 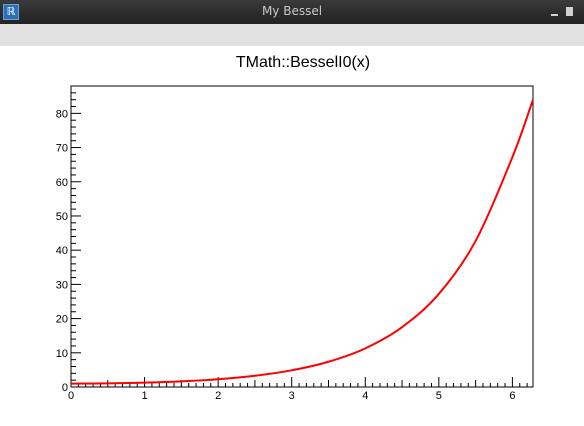 What do you see at coordinates (62, 217) in the screenshot?
I see `y-tick-label: 50` at bounding box center [62, 217].